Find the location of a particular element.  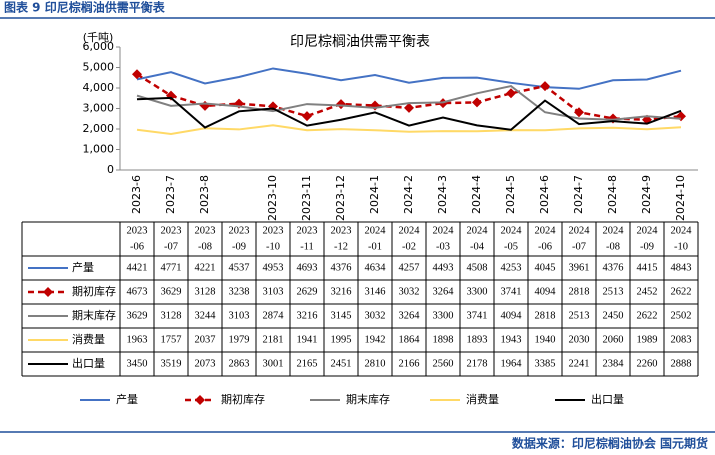

y-tick-label: 2,000 is located at coordinates (99, 128).